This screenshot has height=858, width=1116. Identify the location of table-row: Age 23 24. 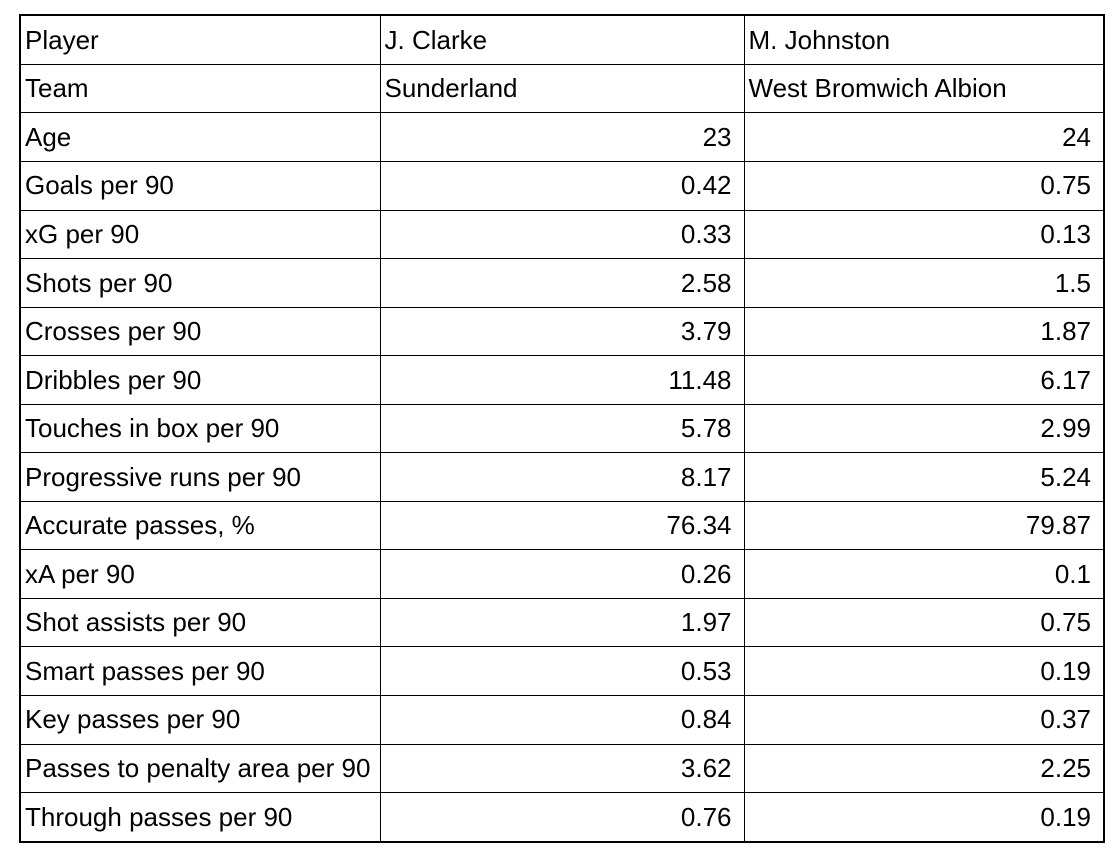
(562, 137).